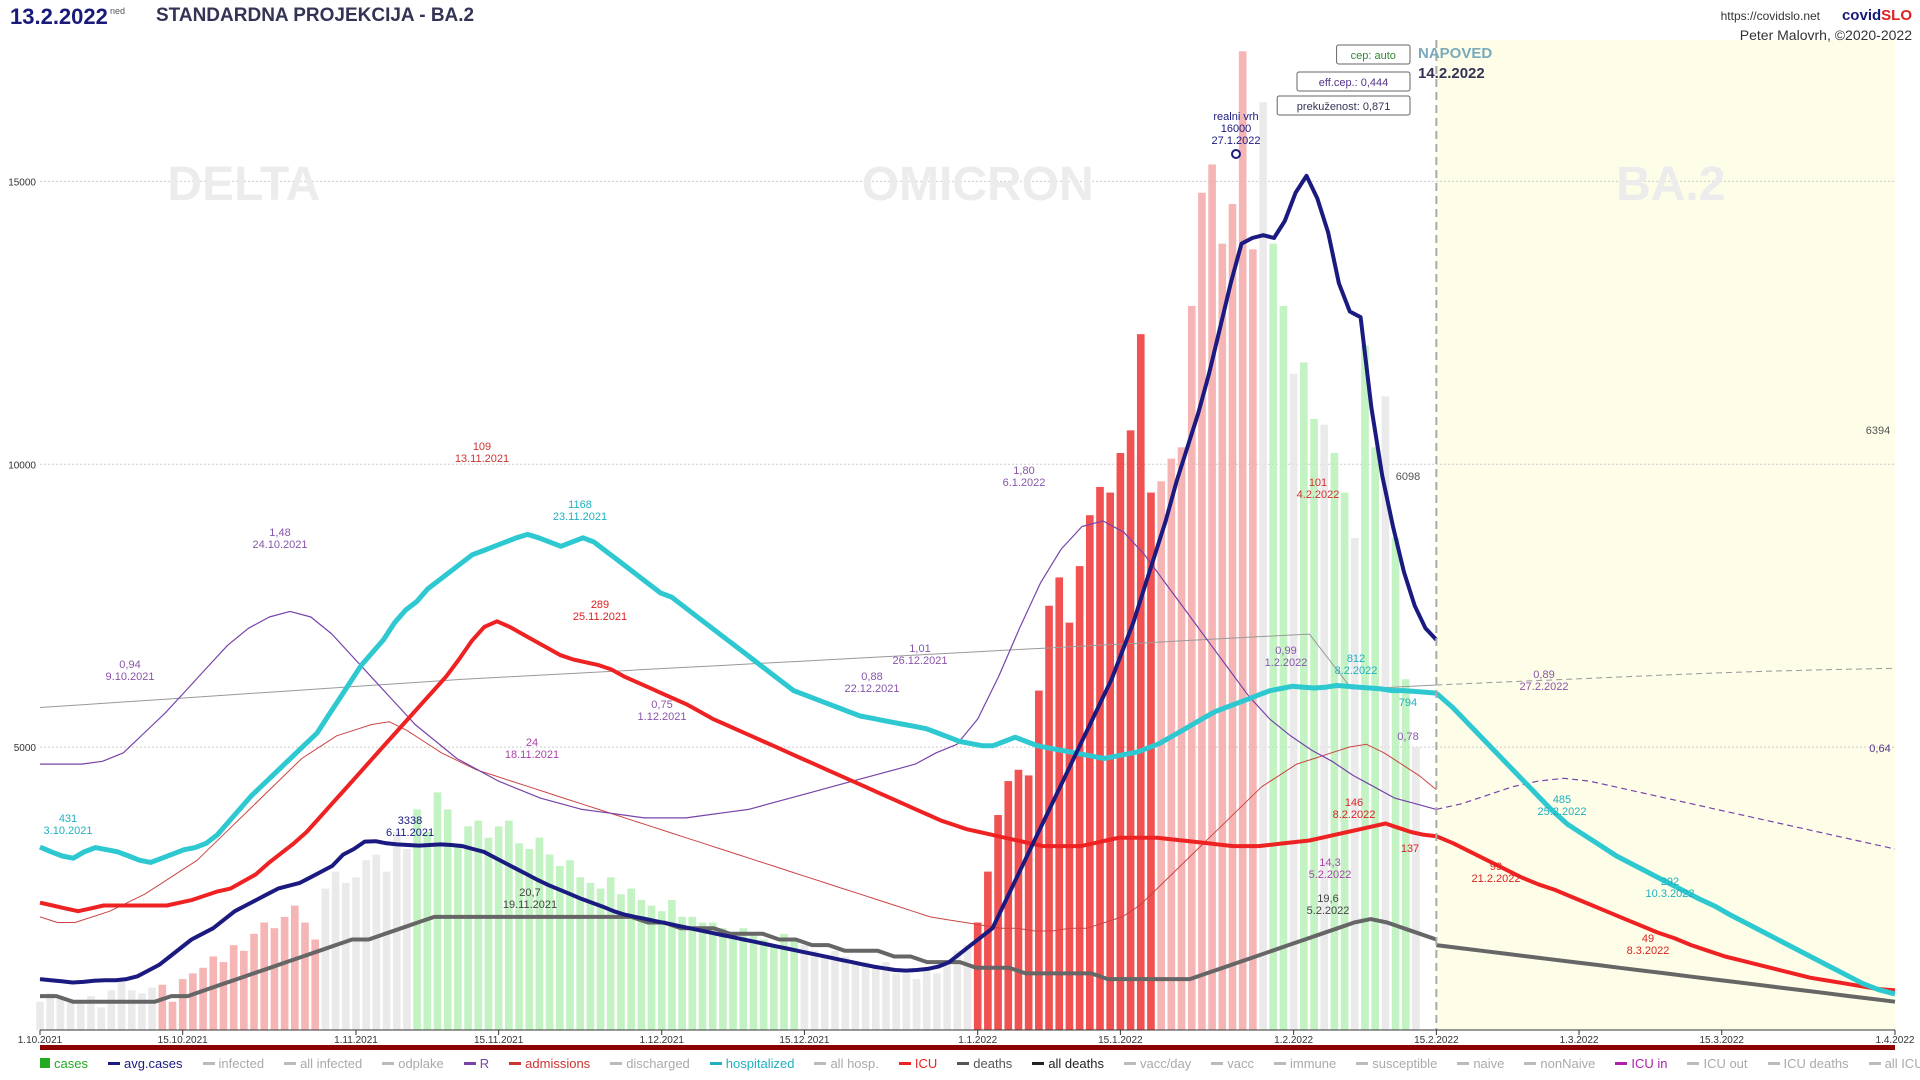 The width and height of the screenshot is (1920, 1080). I want to click on legend-item: cases, so click(64, 1063).